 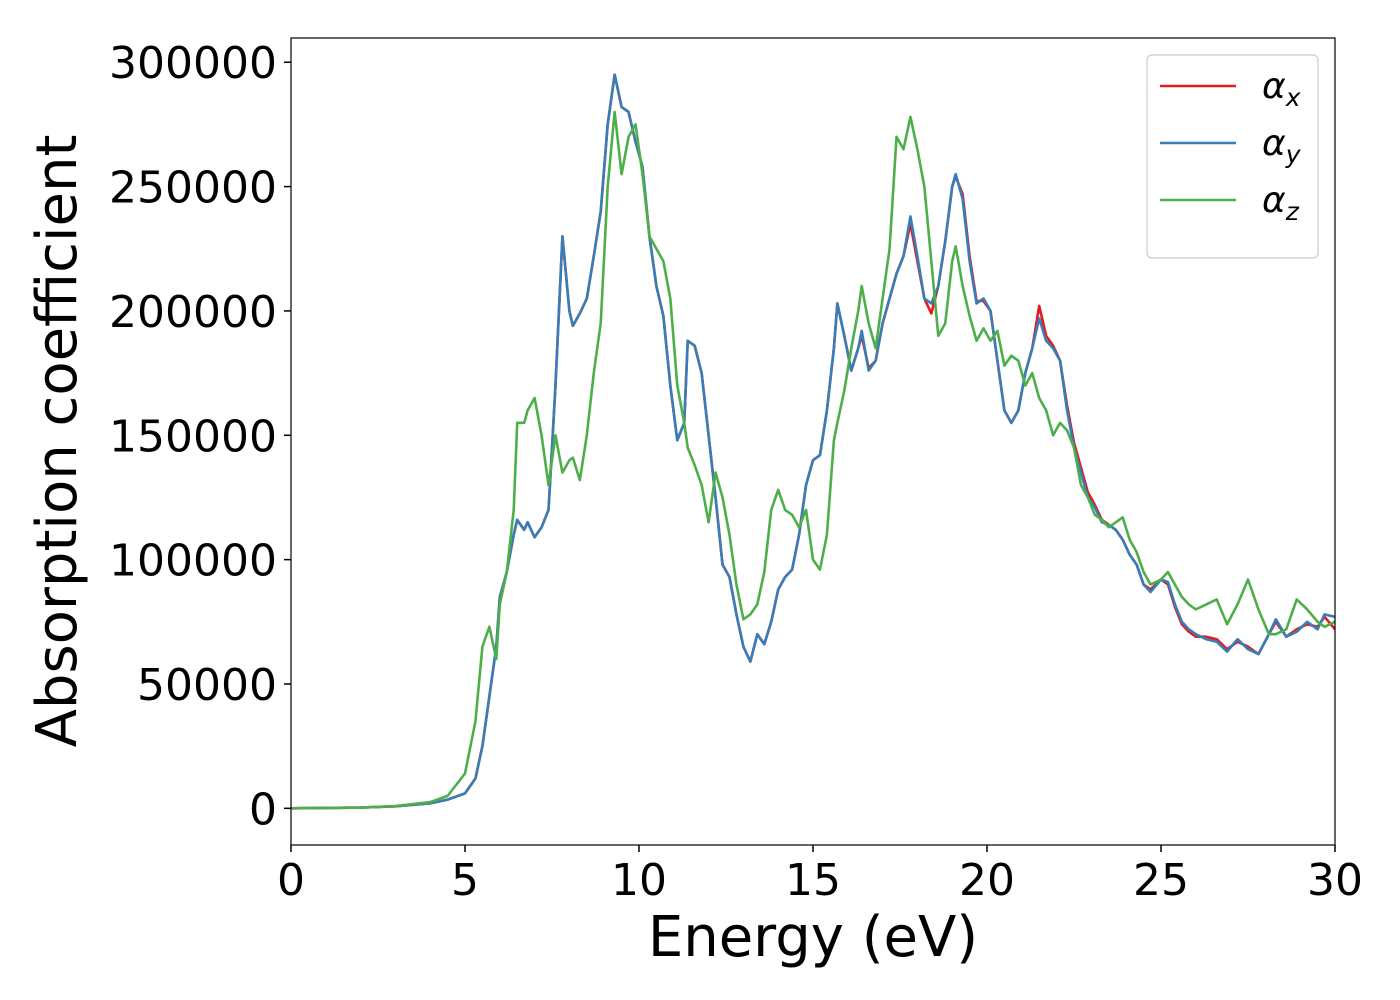 What do you see at coordinates (1232, 156) in the screenshot?
I see `legend-box` at bounding box center [1232, 156].